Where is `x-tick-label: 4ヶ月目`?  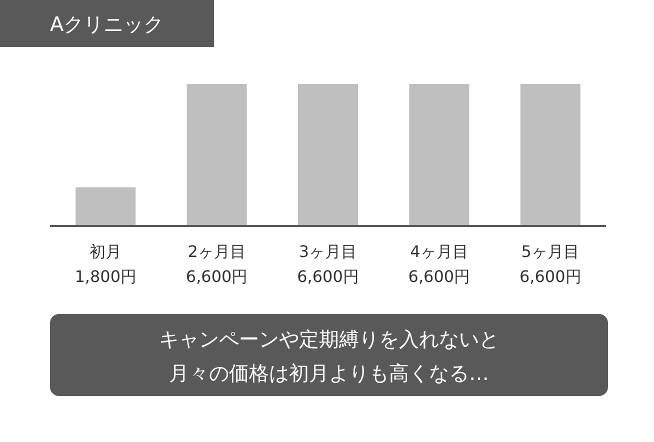
x-tick-label: 4ヶ月目 is located at coordinates (439, 251).